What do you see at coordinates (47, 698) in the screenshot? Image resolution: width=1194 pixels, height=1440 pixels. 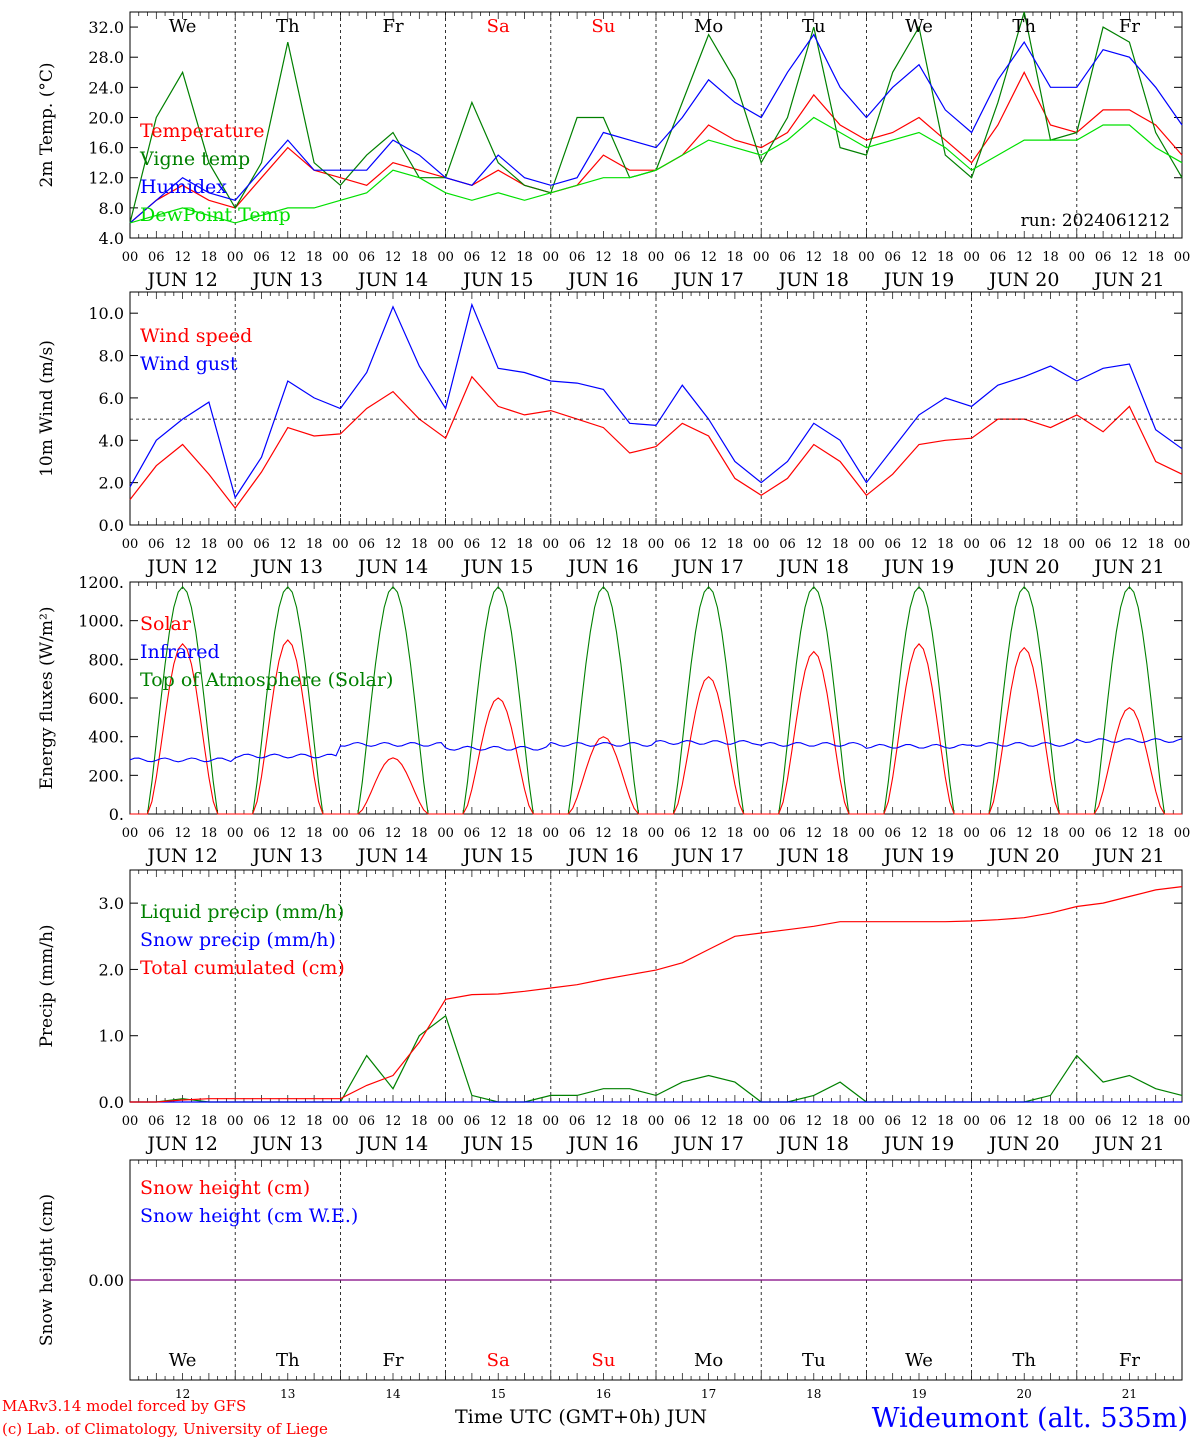 I see `y-axis-title: Energy fluxes (W/m²)` at bounding box center [47, 698].